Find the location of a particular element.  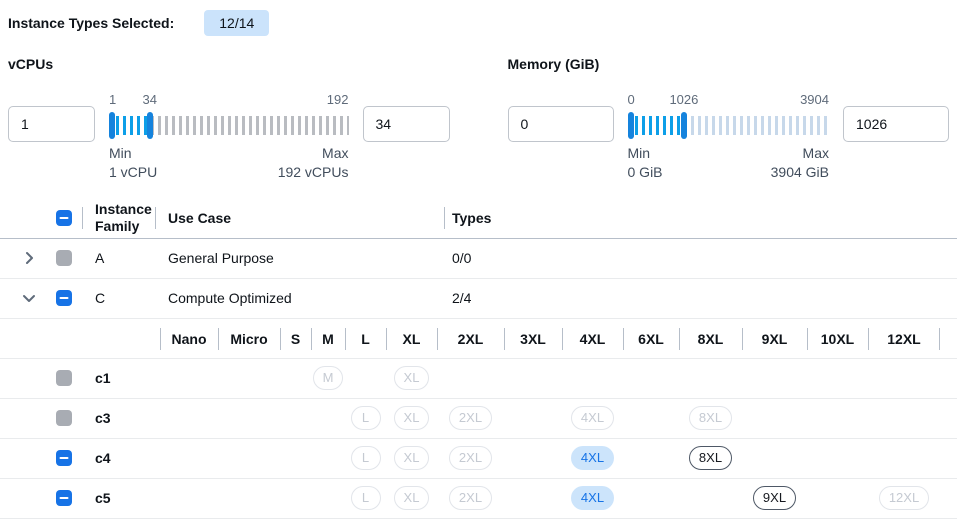

vcpus-scale: 1 34 192 is located at coordinates (229, 101).